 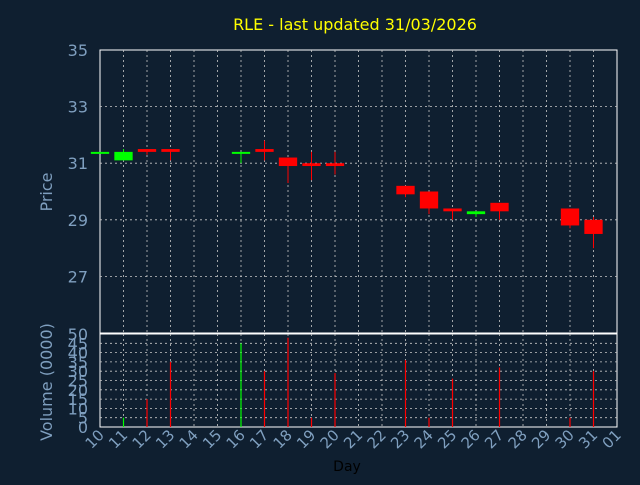 What do you see at coordinates (78, 220) in the screenshot?
I see `price-tick-label: 29` at bounding box center [78, 220].